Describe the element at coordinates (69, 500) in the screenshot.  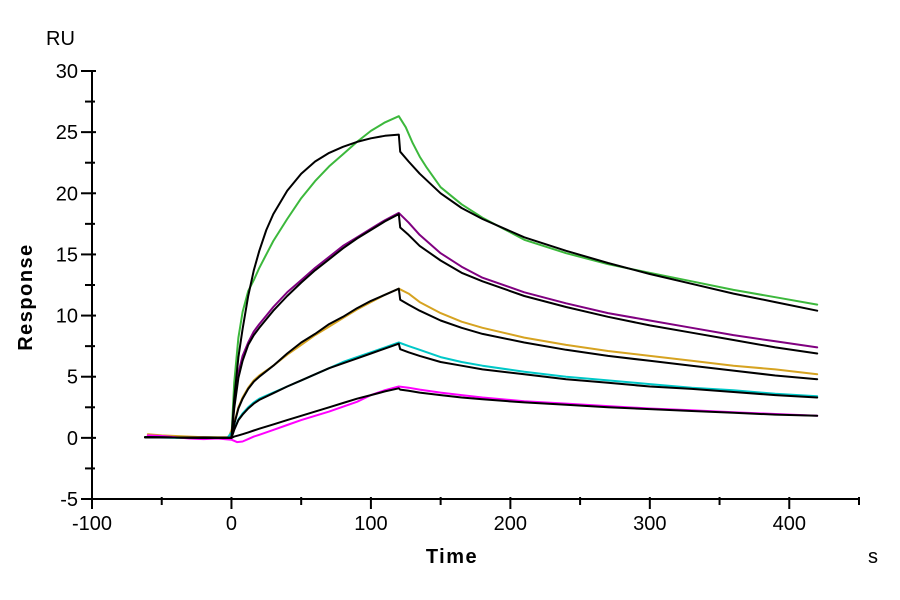
I see `y-tick-label: -5` at that location.